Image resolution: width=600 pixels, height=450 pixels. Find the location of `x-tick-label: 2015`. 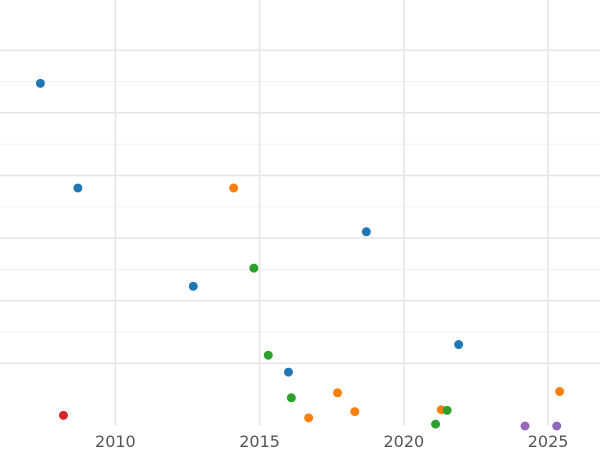

x-tick-label: 2015 is located at coordinates (259, 441).